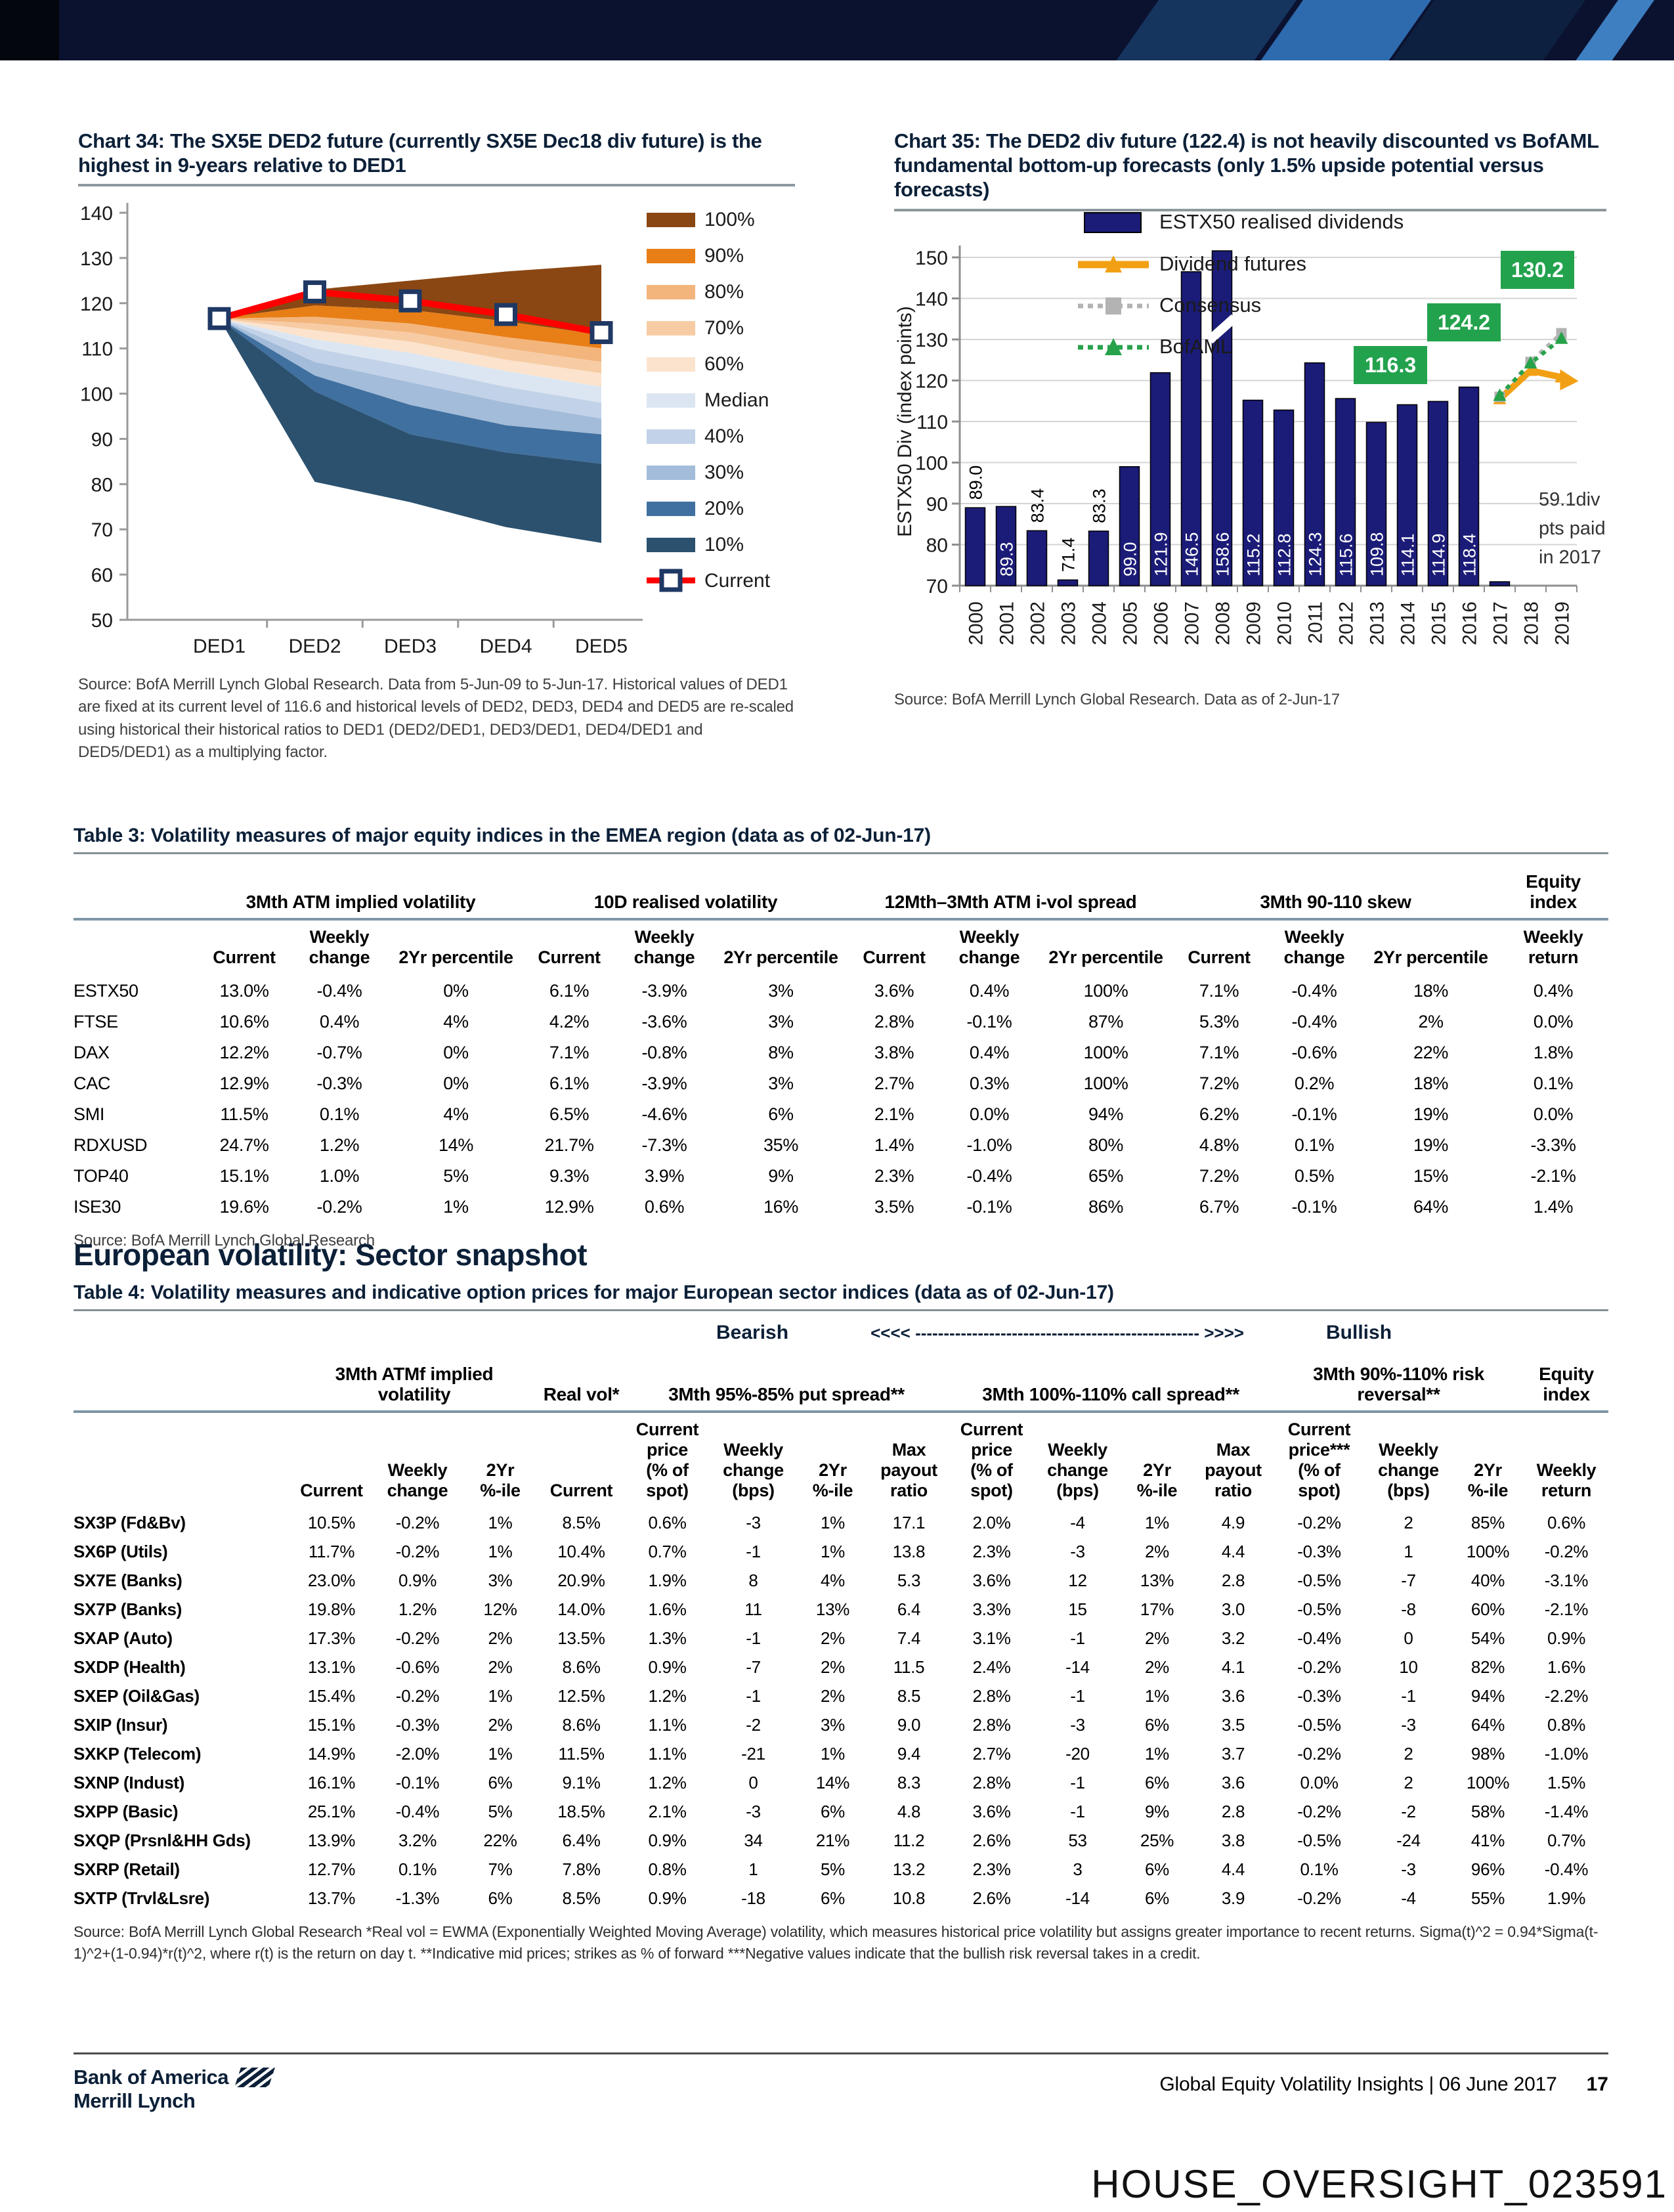 This screenshot has width=1674, height=2212. What do you see at coordinates (581, 1725) in the screenshot?
I see `cell: 8.6%` at bounding box center [581, 1725].